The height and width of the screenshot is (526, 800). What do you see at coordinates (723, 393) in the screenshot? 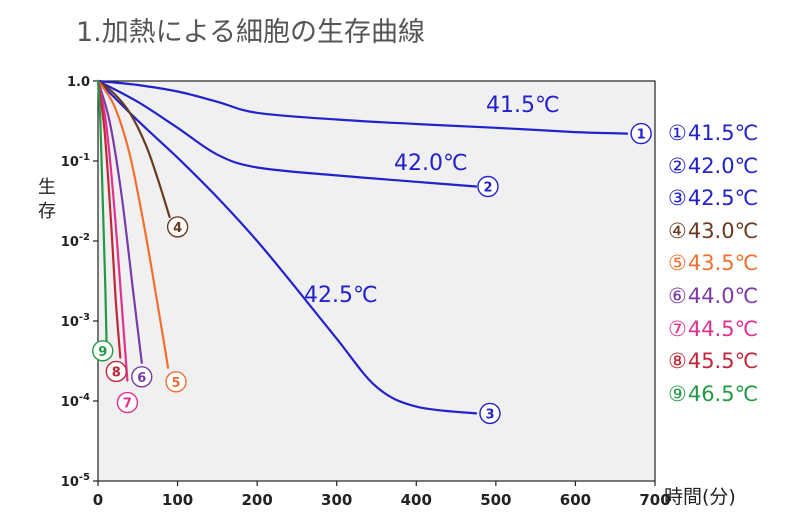
I see `legend-label: 46.5℃` at bounding box center [723, 393].